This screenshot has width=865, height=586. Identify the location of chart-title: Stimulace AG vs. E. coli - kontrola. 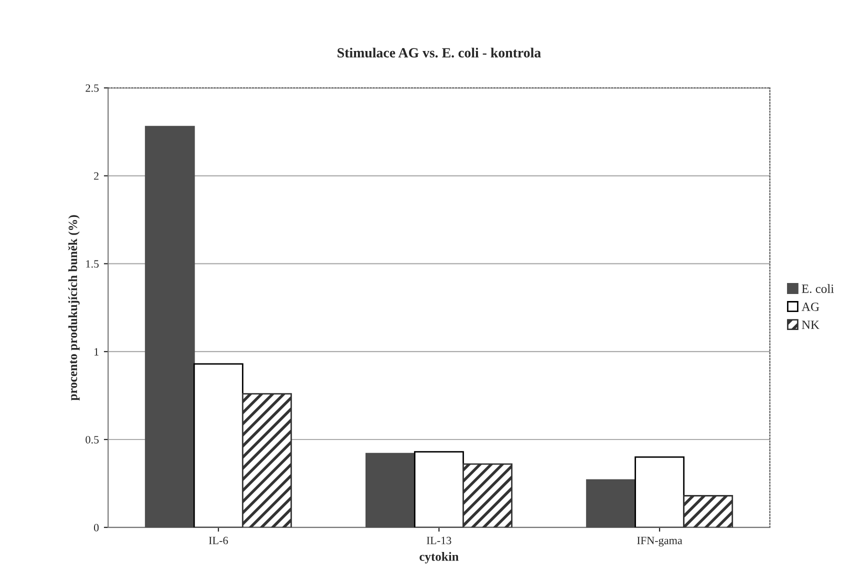
(439, 53).